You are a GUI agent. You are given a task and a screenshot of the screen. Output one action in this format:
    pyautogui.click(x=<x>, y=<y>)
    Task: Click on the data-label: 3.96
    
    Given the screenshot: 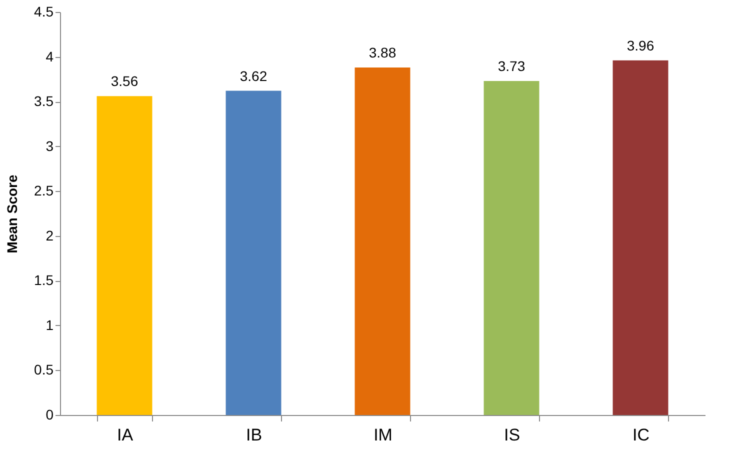 What is the action you would take?
    pyautogui.click(x=640, y=45)
    